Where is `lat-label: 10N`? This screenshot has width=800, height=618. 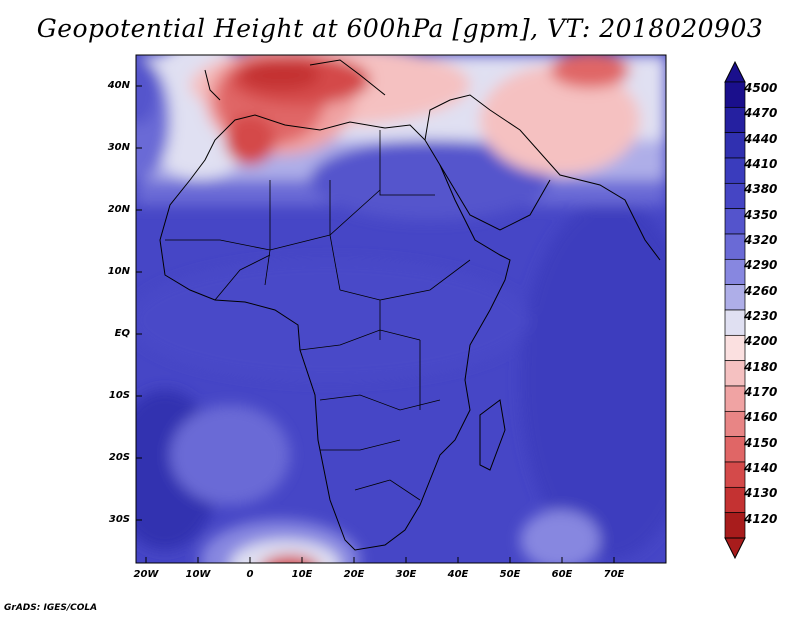 lat-label: 10N is located at coordinates (118, 271).